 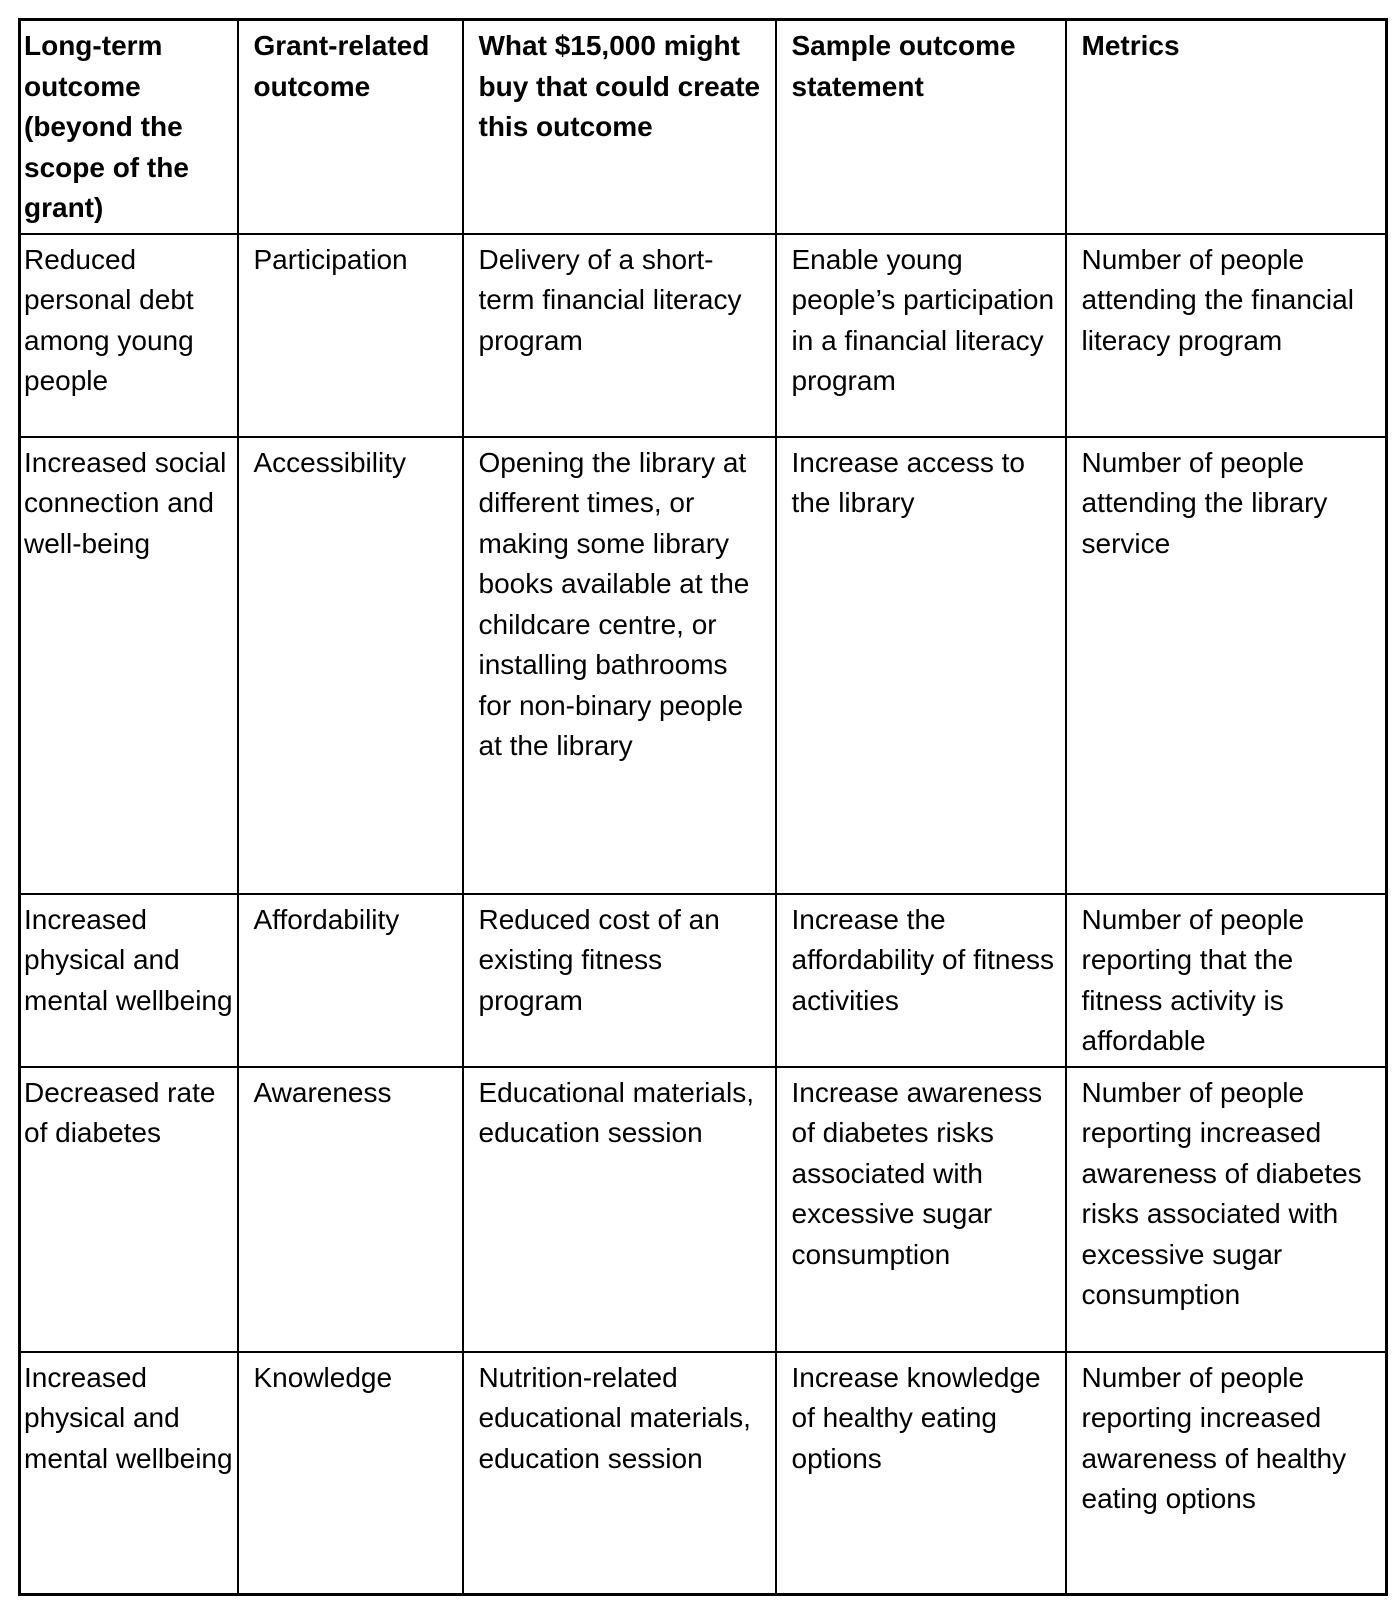 I want to click on table-cell: Awareness, so click(x=350, y=1209).